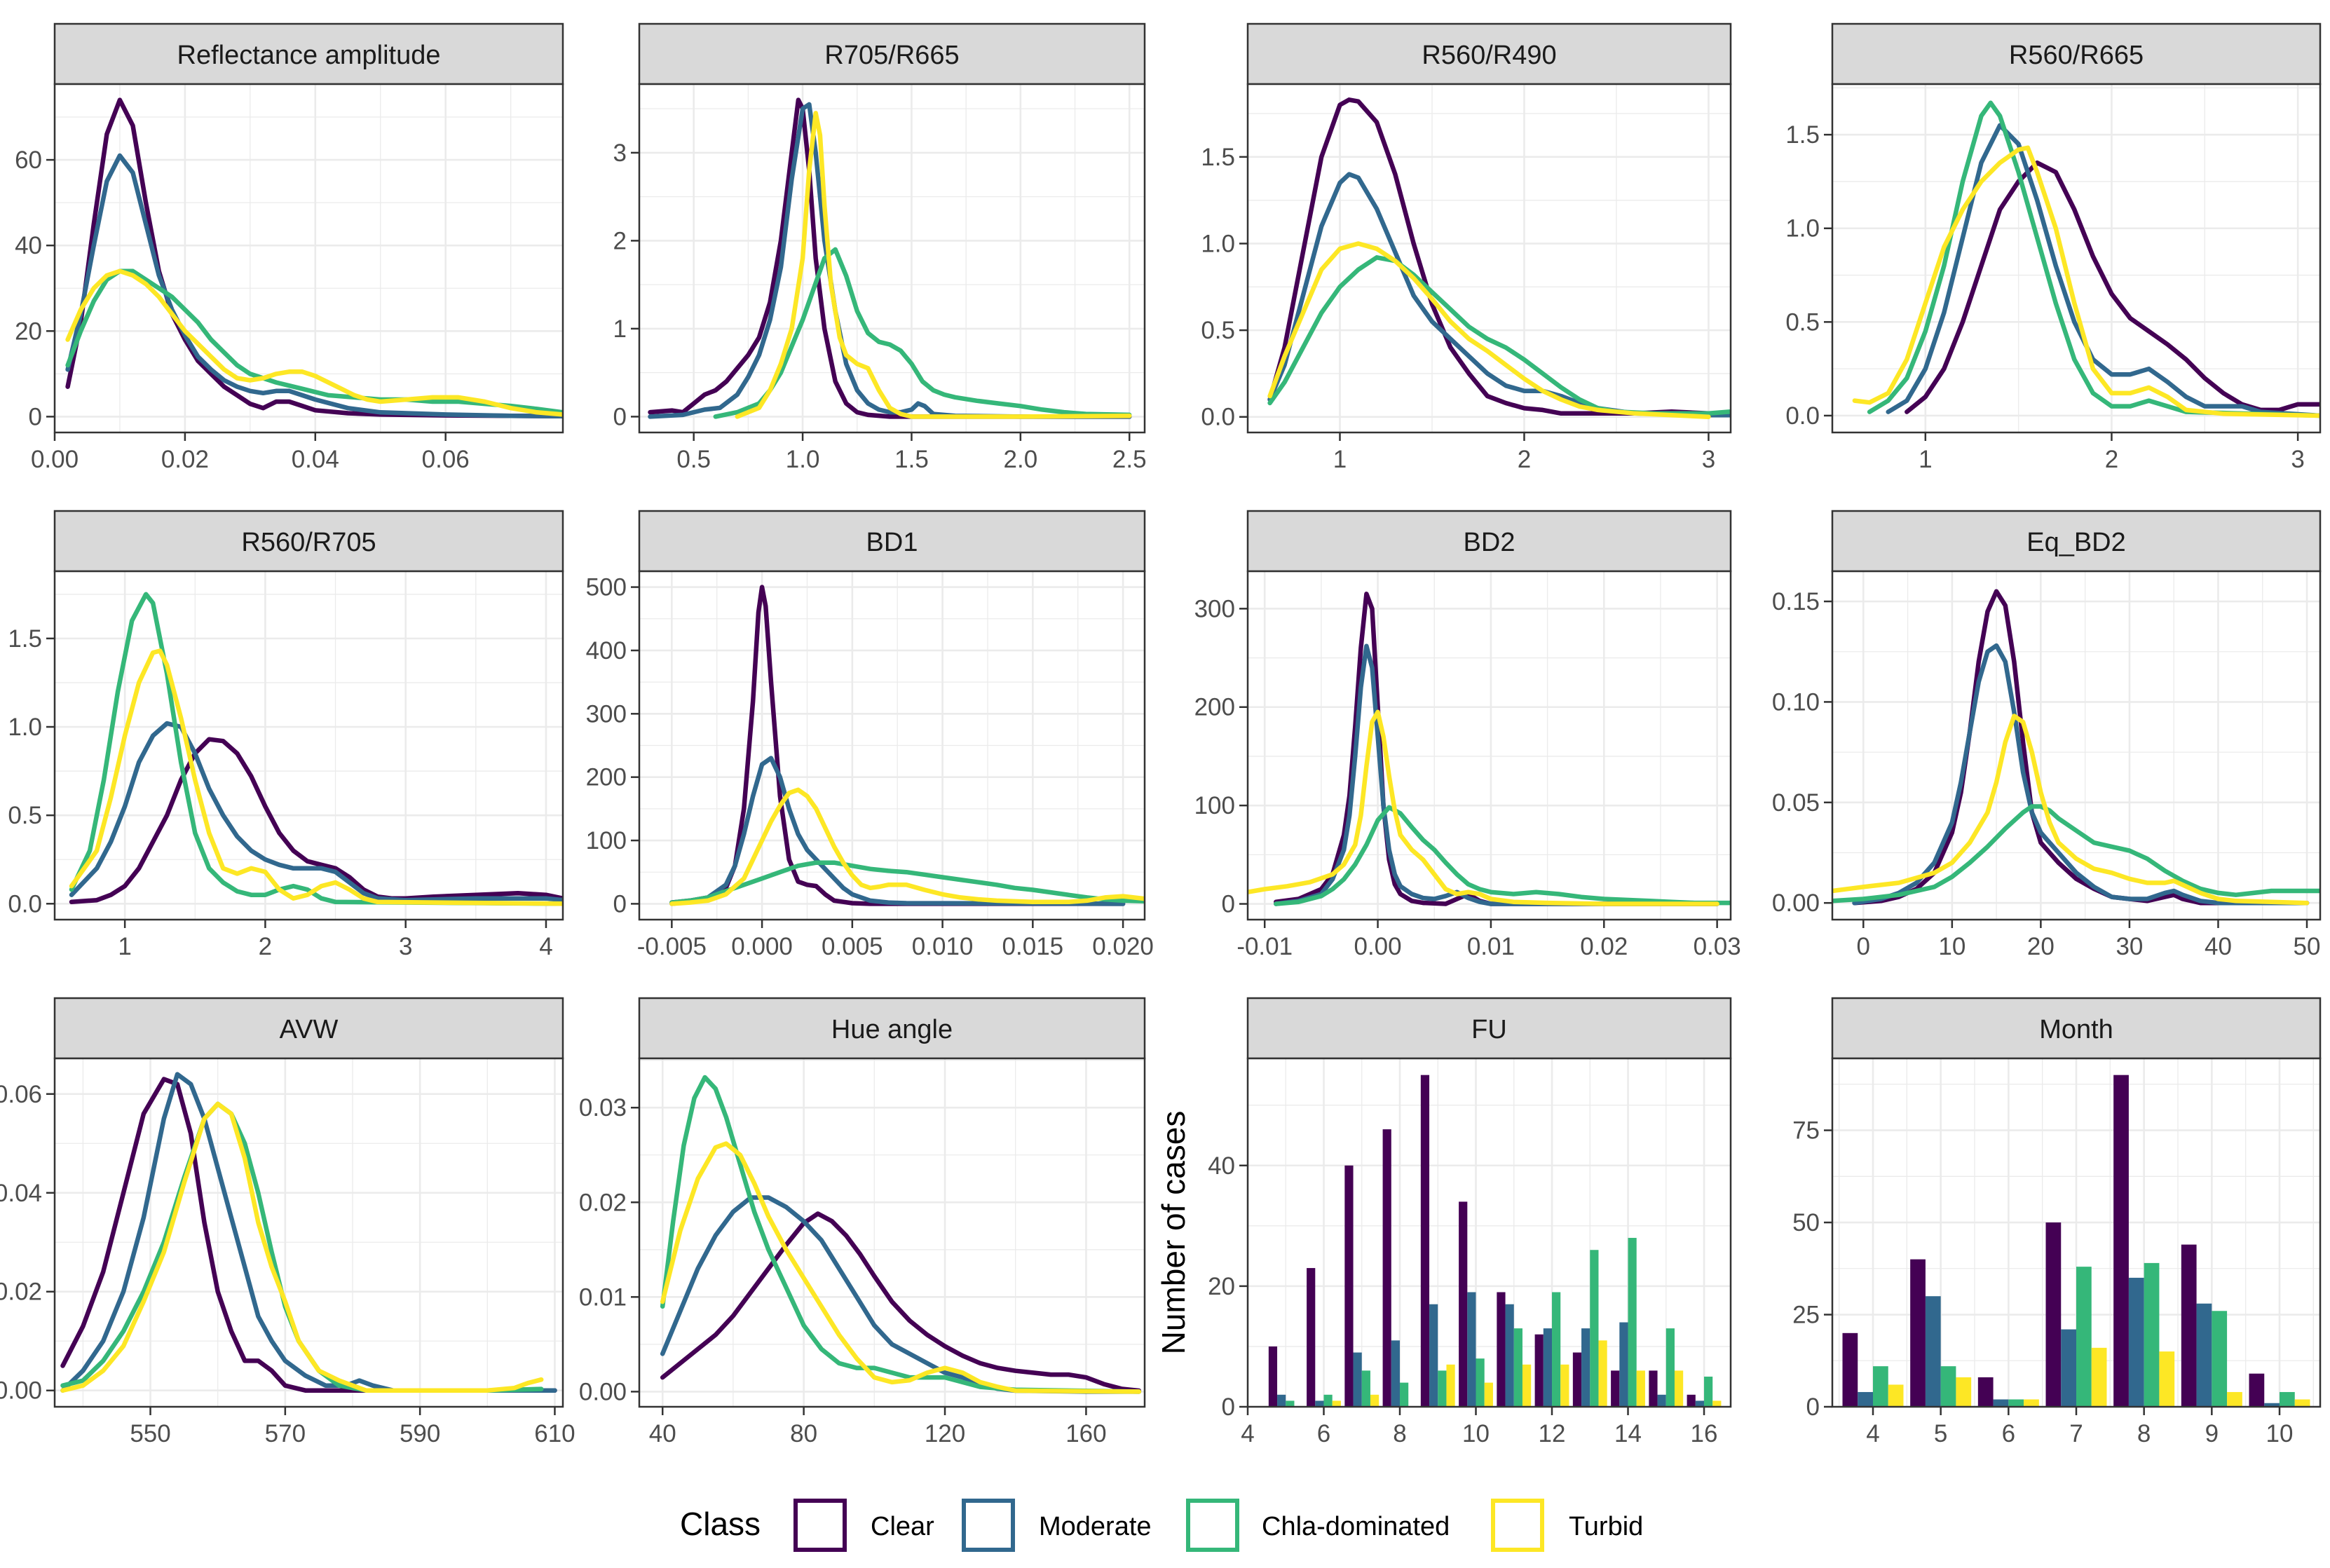 The image size is (2330, 1568). I want to click on panel-r560-r705: R560/R705 1 2 3 4 0.0 0.5 1.0 1.5, so click(286, 735).